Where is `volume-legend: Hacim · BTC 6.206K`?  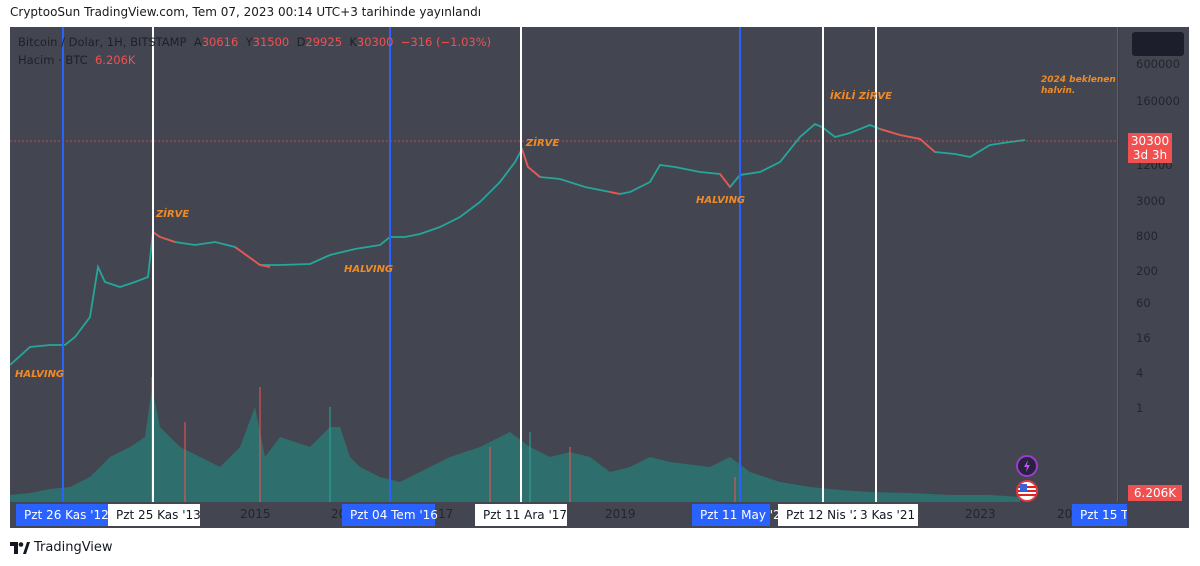 volume-legend: Hacim · BTC 6.206K is located at coordinates (76, 60).